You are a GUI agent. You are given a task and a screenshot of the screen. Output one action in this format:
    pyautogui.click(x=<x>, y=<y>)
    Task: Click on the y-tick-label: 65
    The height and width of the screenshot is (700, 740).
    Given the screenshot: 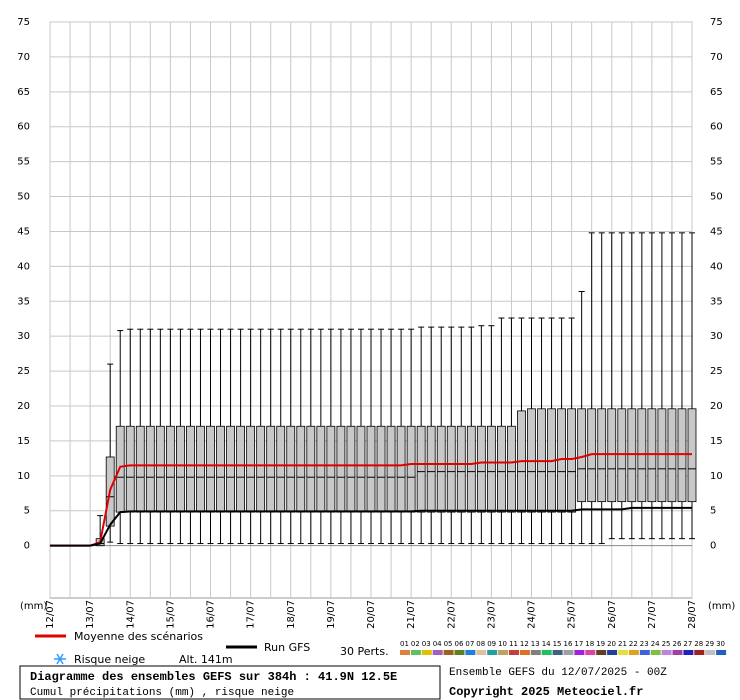 What is the action you would take?
    pyautogui.click(x=716, y=92)
    